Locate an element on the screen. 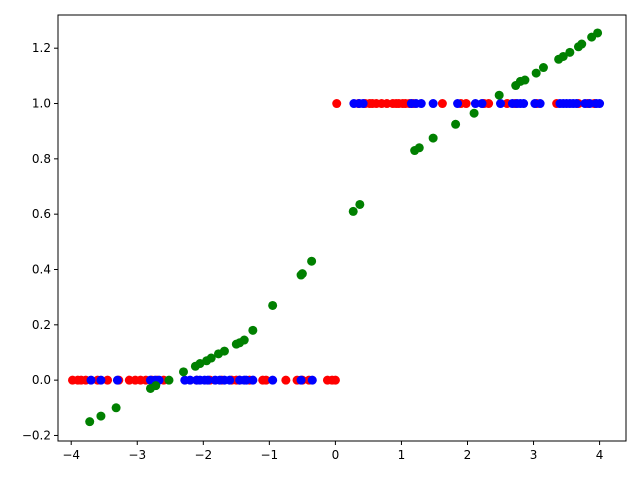 The width and height of the screenshot is (640, 480). x-tick-label: 2 is located at coordinates (468, 455).